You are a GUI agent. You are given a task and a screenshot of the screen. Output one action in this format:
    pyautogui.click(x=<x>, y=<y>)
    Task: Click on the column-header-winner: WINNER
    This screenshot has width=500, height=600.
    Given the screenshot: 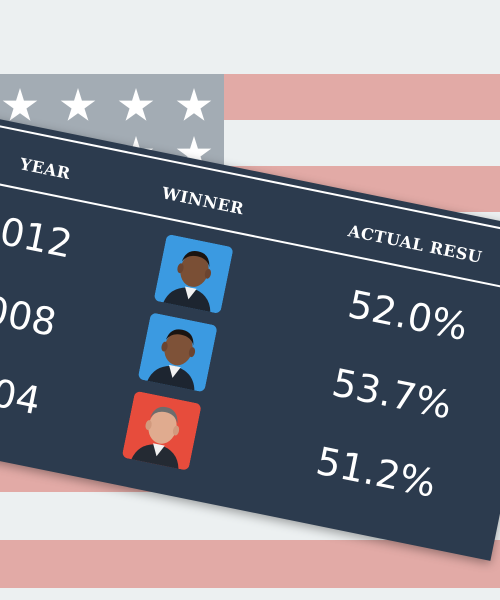 What is the action you would take?
    pyautogui.click(x=203, y=201)
    